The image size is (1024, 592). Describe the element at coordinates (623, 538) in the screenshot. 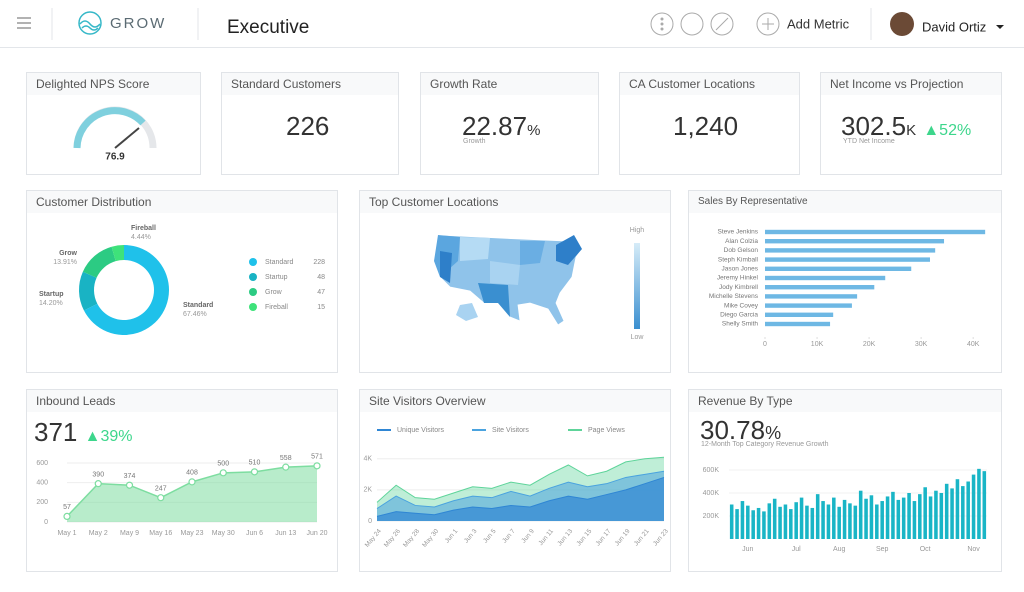

I see `x-tick-label: Jun 19` at that location.